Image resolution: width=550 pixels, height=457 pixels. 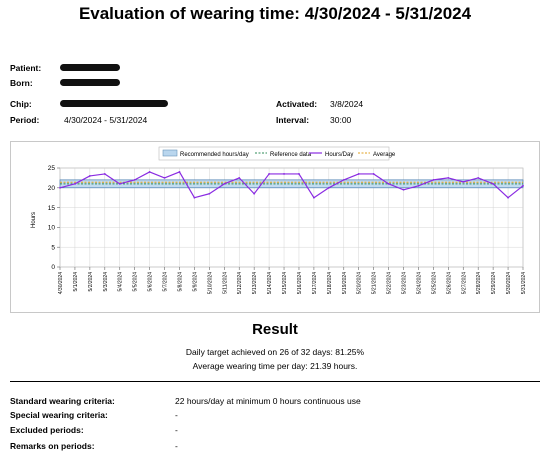 I want to click on y-tick-label: 0, so click(x=53, y=267).